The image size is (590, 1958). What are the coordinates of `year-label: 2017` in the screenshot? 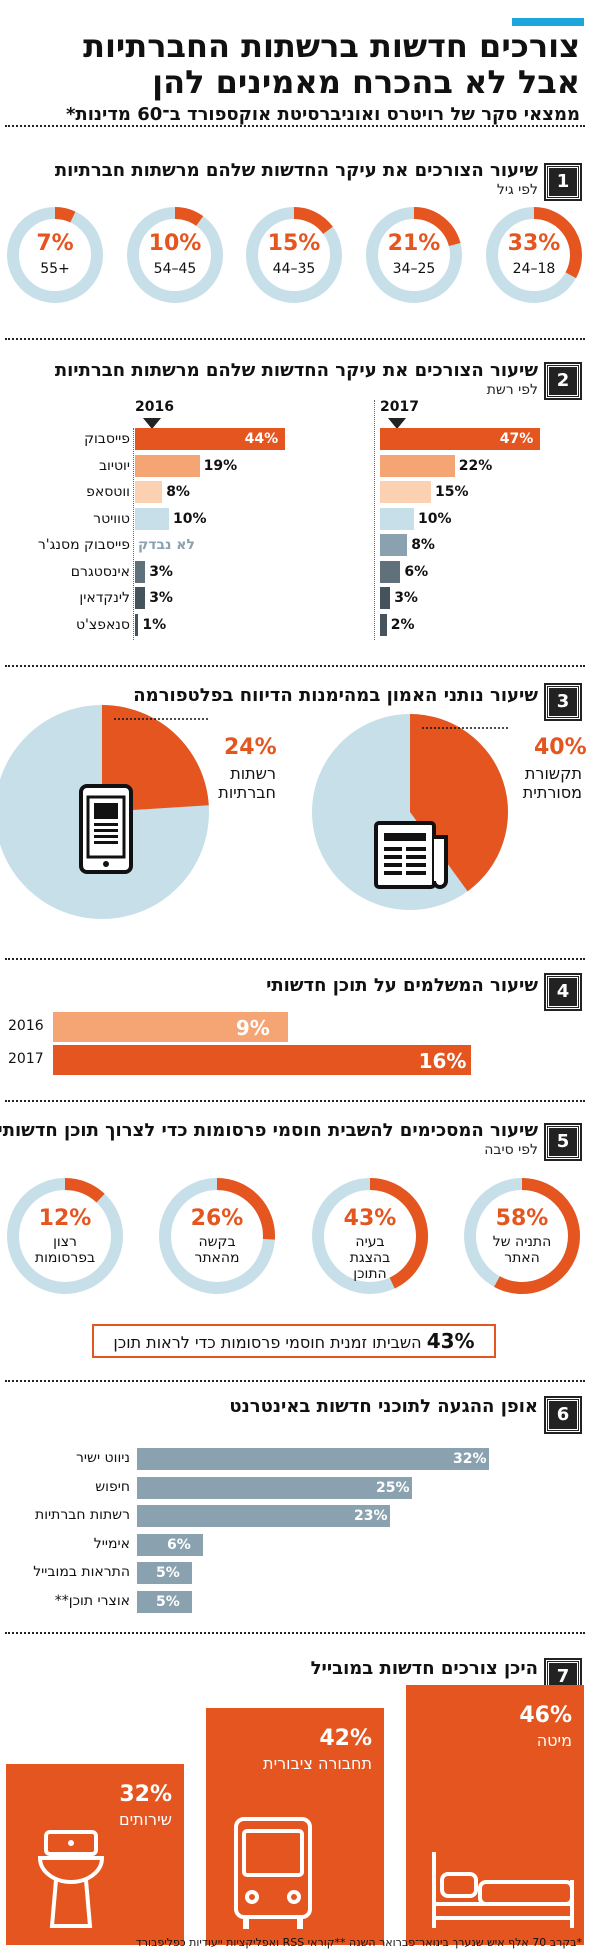 It's located at (26, 1059).